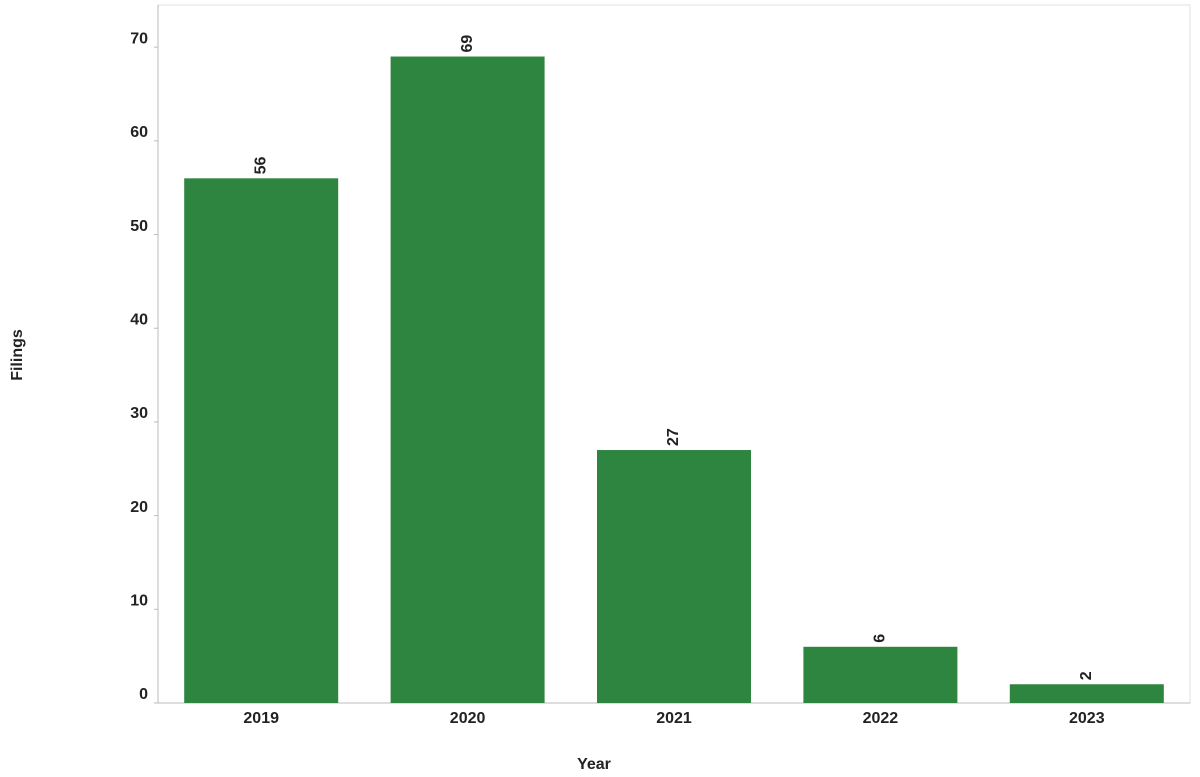 The image size is (1200, 777). Describe the element at coordinates (139, 413) in the screenshot. I see `y-tick-label: 30` at that location.